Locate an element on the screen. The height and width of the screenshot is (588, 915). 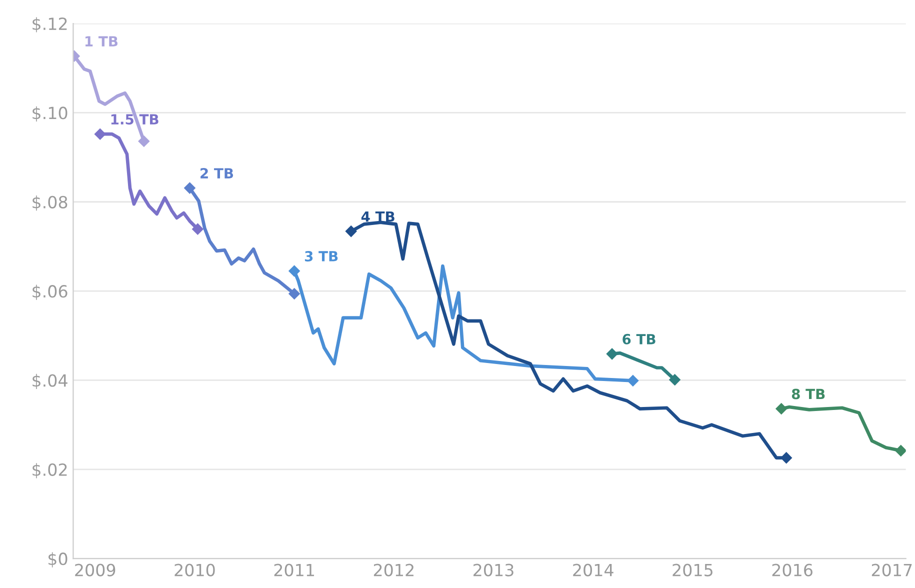
x-tick-label: 2014 is located at coordinates (593, 570).